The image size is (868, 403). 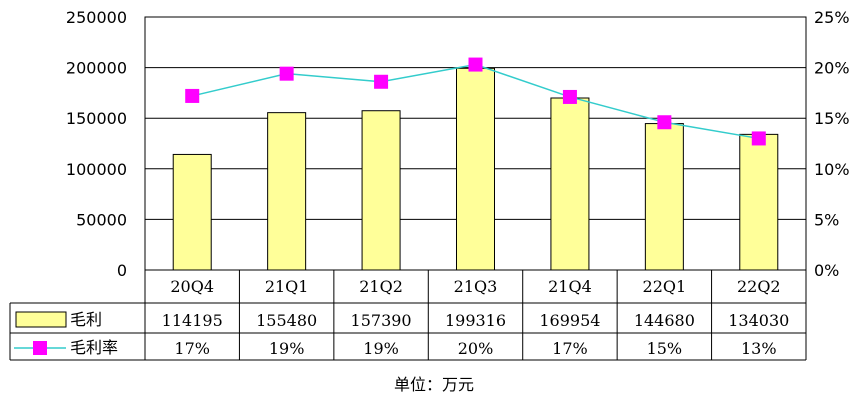 I want to click on y-tick-label-right: 15%, so click(x=832, y=118).